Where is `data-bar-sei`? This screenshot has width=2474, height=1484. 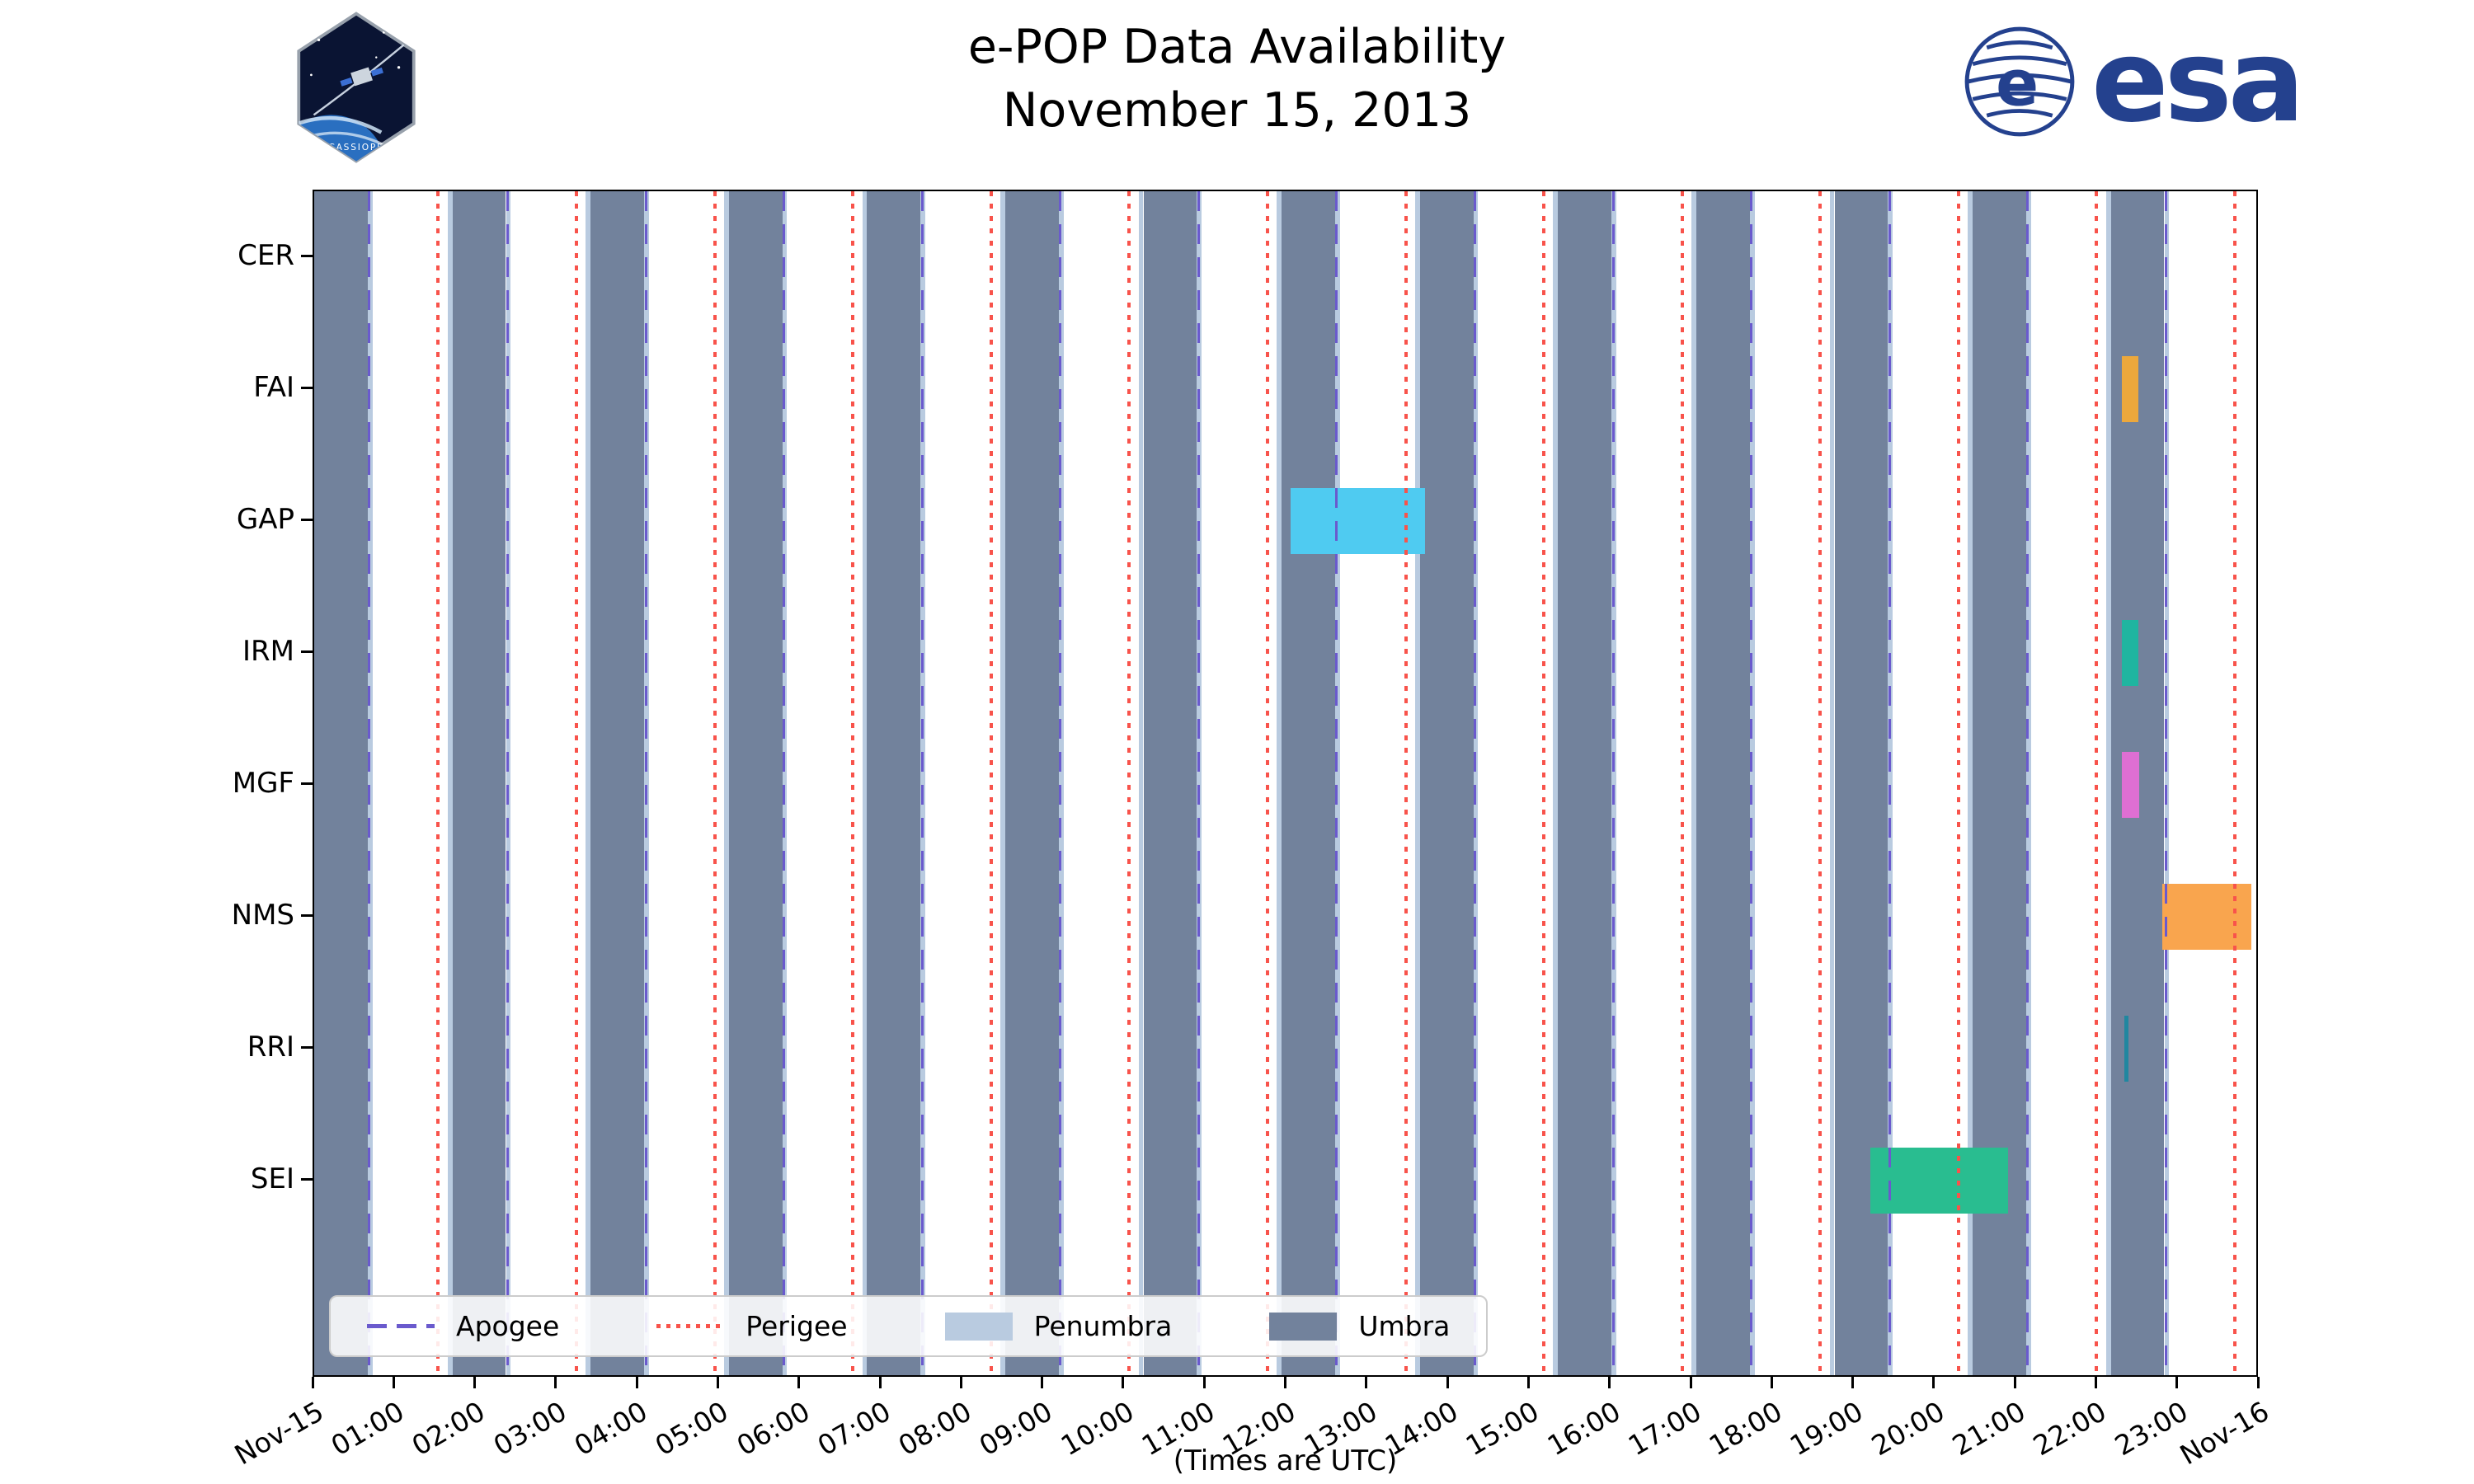 data-bar-sei is located at coordinates (1939, 1181).